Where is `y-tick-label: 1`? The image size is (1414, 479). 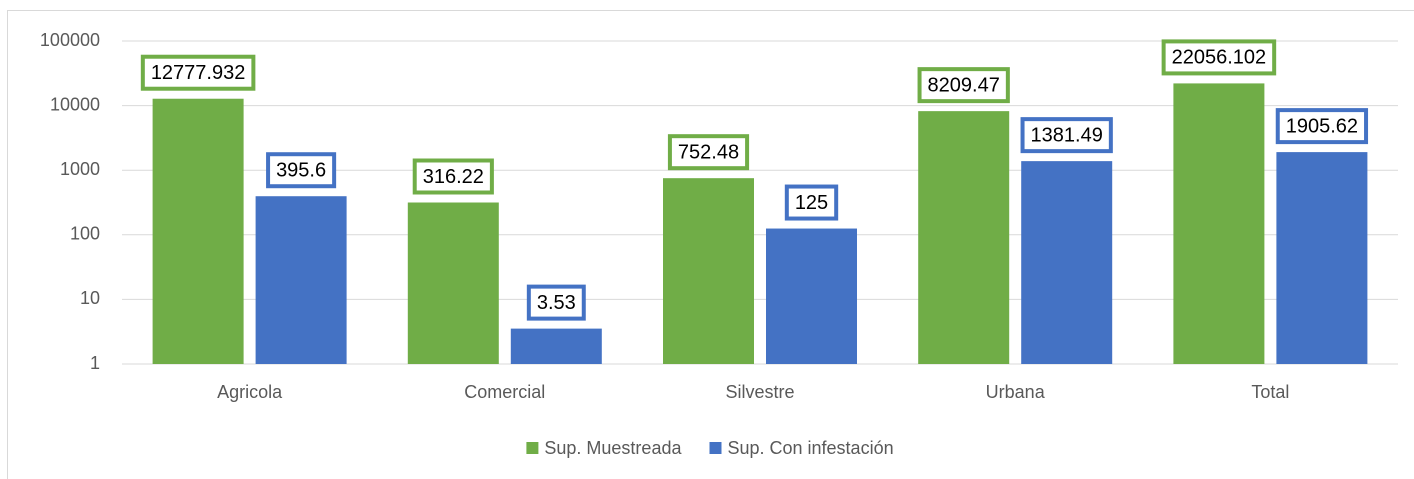
y-tick-label: 1 is located at coordinates (95, 363).